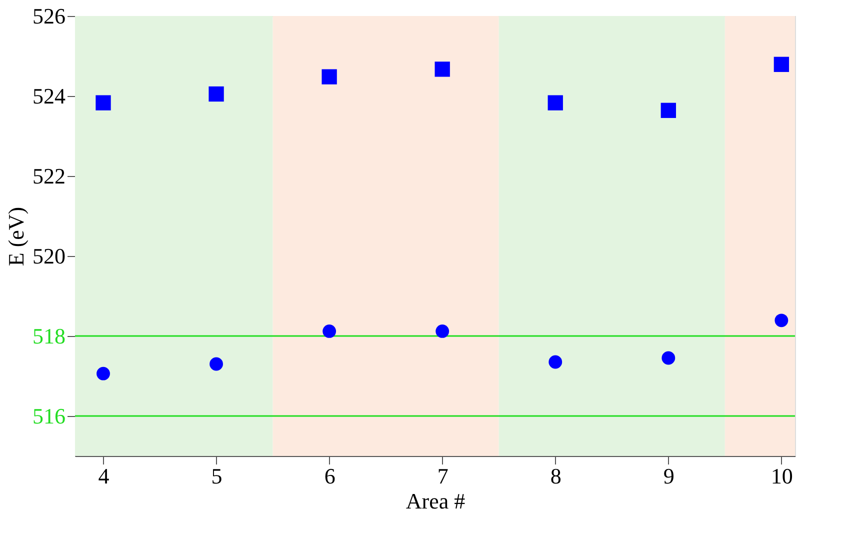 The image size is (859, 556). Describe the element at coordinates (436, 501) in the screenshot. I see `x-axis-title: Area #` at that location.